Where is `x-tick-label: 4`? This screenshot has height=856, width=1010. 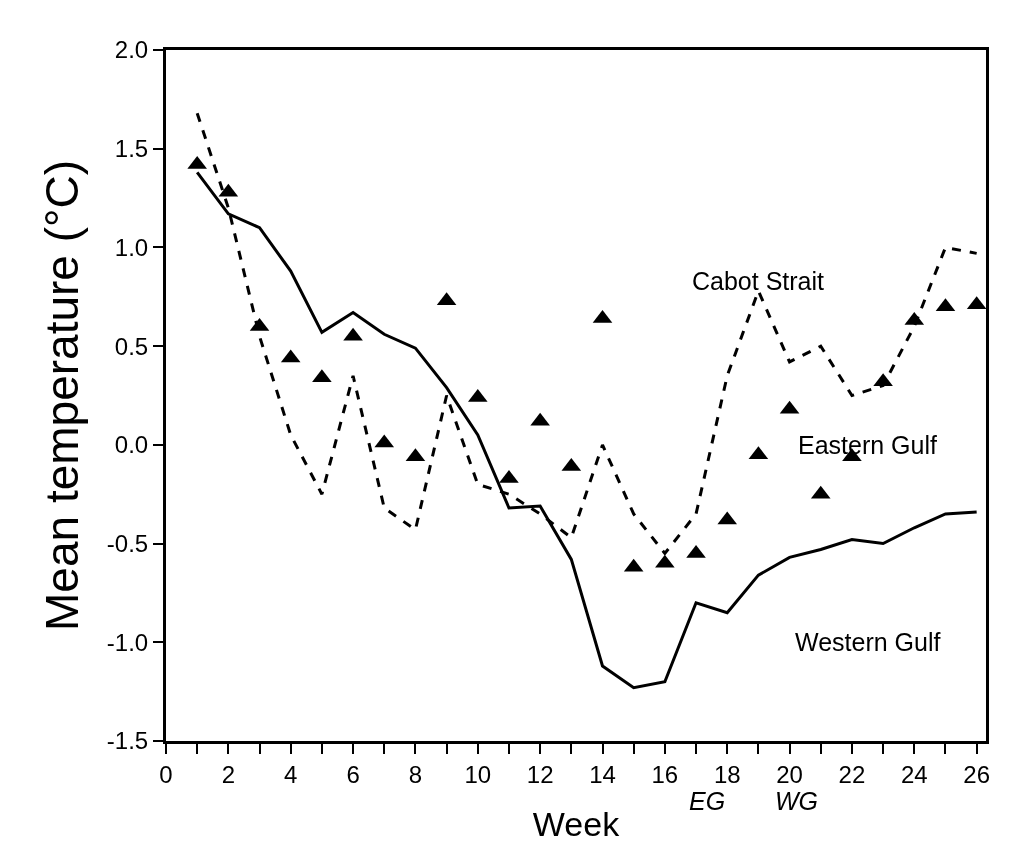 x-tick-label: 4 is located at coordinates (291, 774).